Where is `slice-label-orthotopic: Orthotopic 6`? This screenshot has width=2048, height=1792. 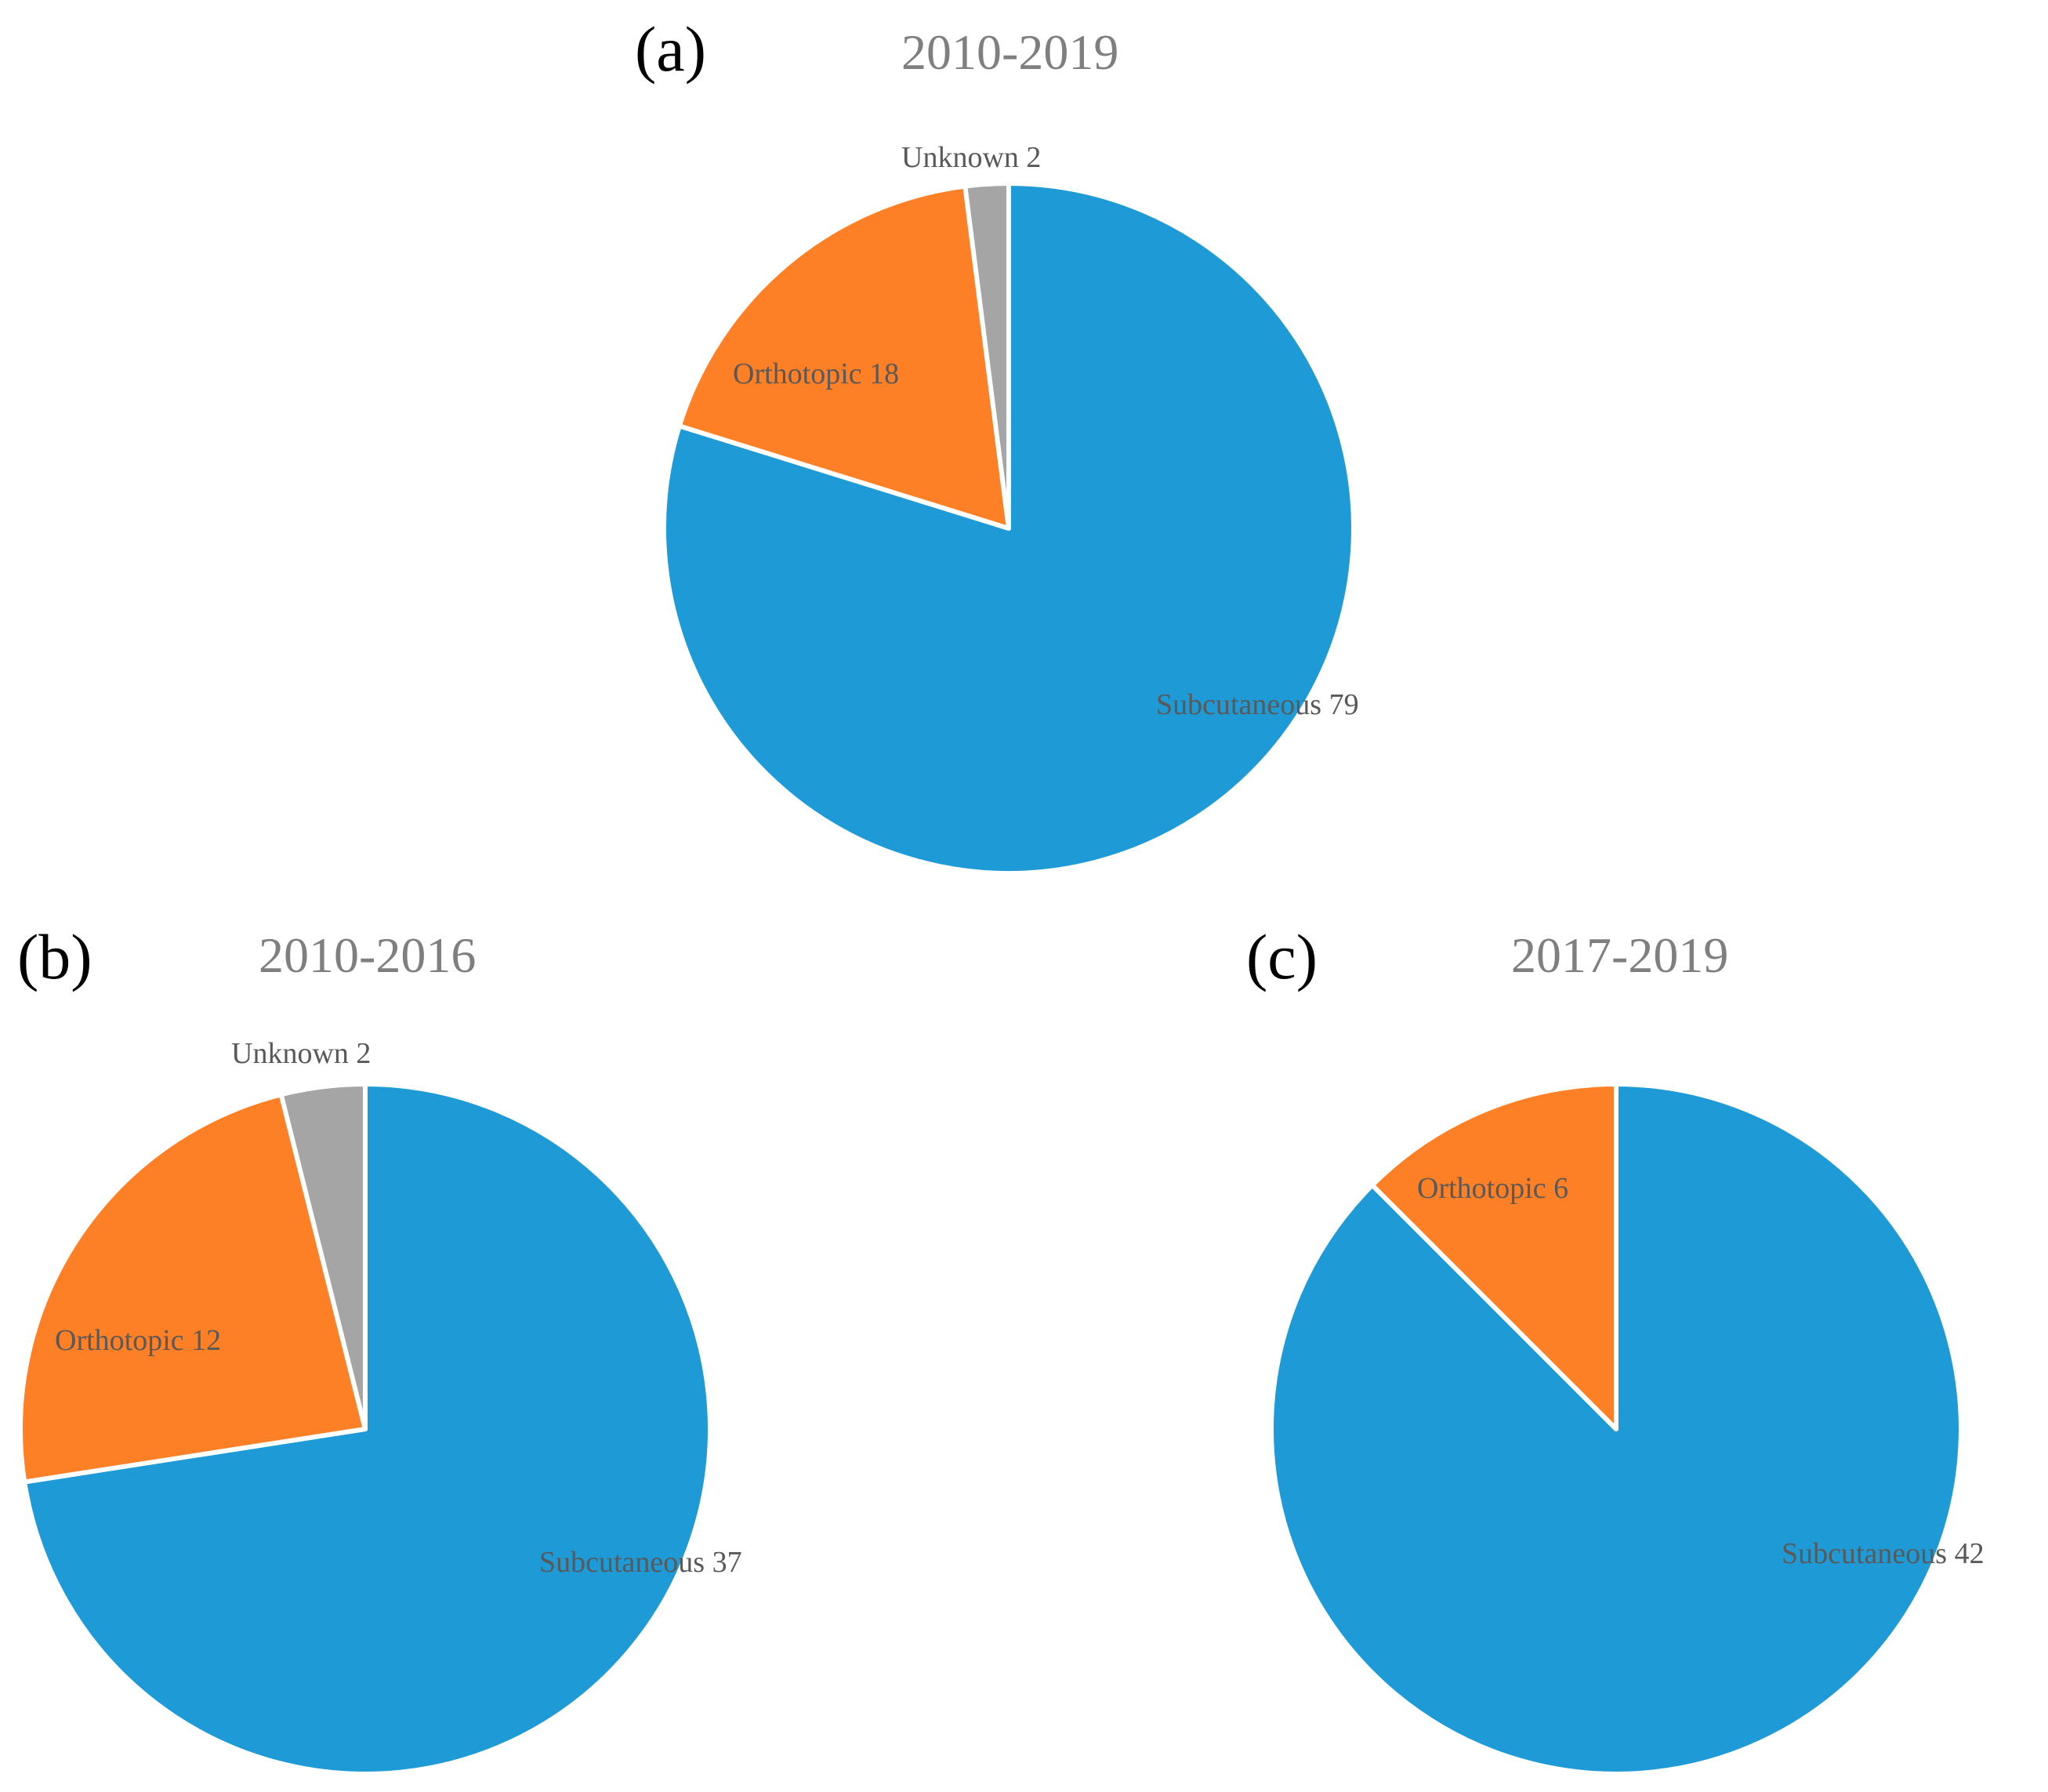
slice-label-orthotopic: Orthotopic 6 is located at coordinates (1492, 1188).